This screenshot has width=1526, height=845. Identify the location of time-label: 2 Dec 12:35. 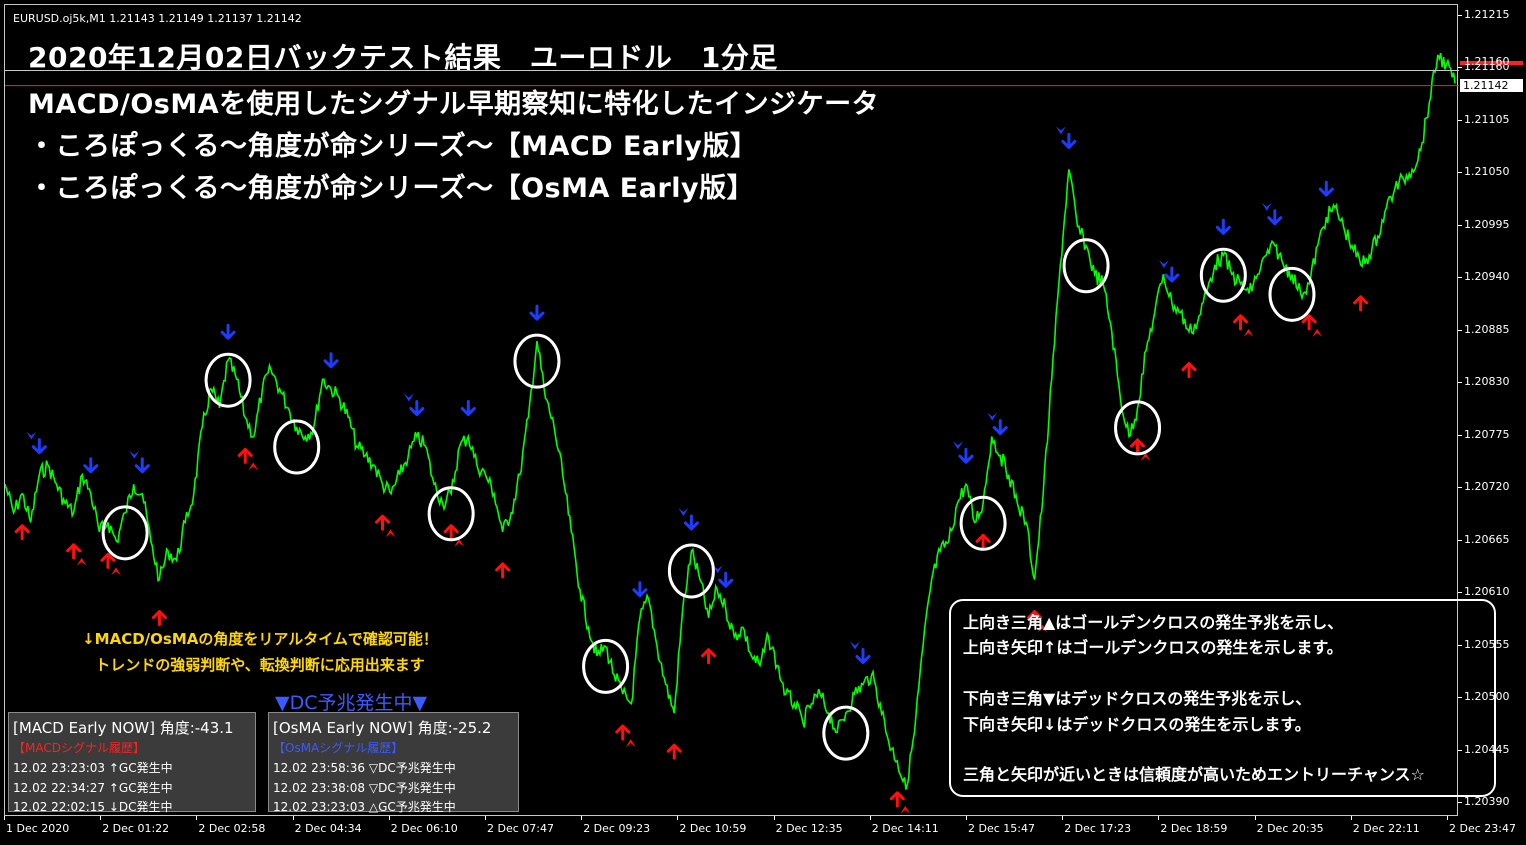
(809, 828).